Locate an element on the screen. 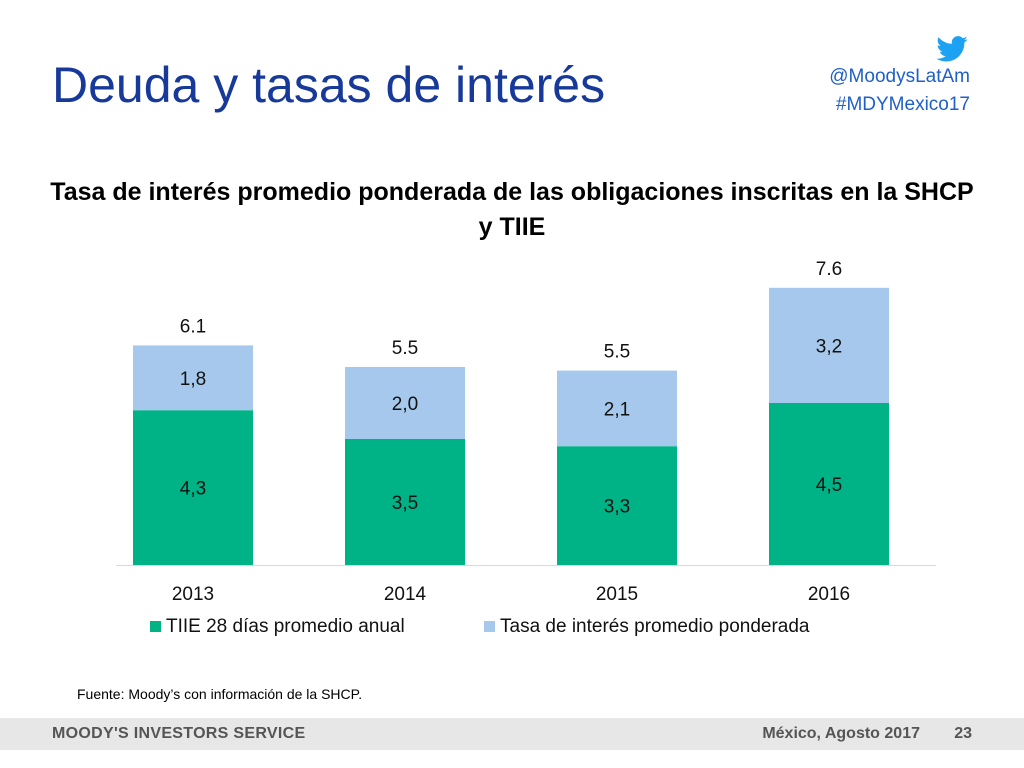 The height and width of the screenshot is (768, 1024). bar-tiie-2013 is located at coordinates (193, 487).